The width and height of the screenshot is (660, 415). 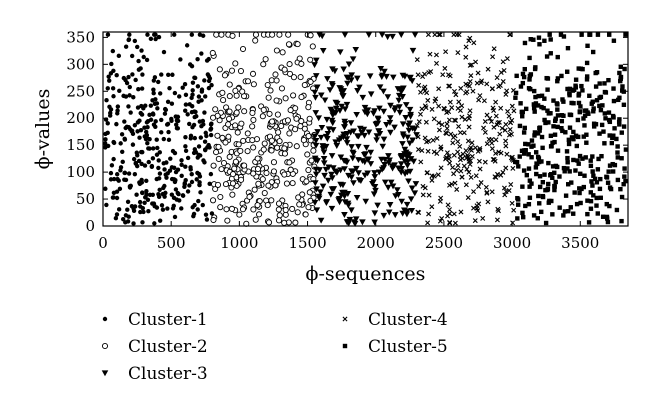 What do you see at coordinates (43, 129) in the screenshot?
I see `y-axis-label: ϕ-values` at bounding box center [43, 129].